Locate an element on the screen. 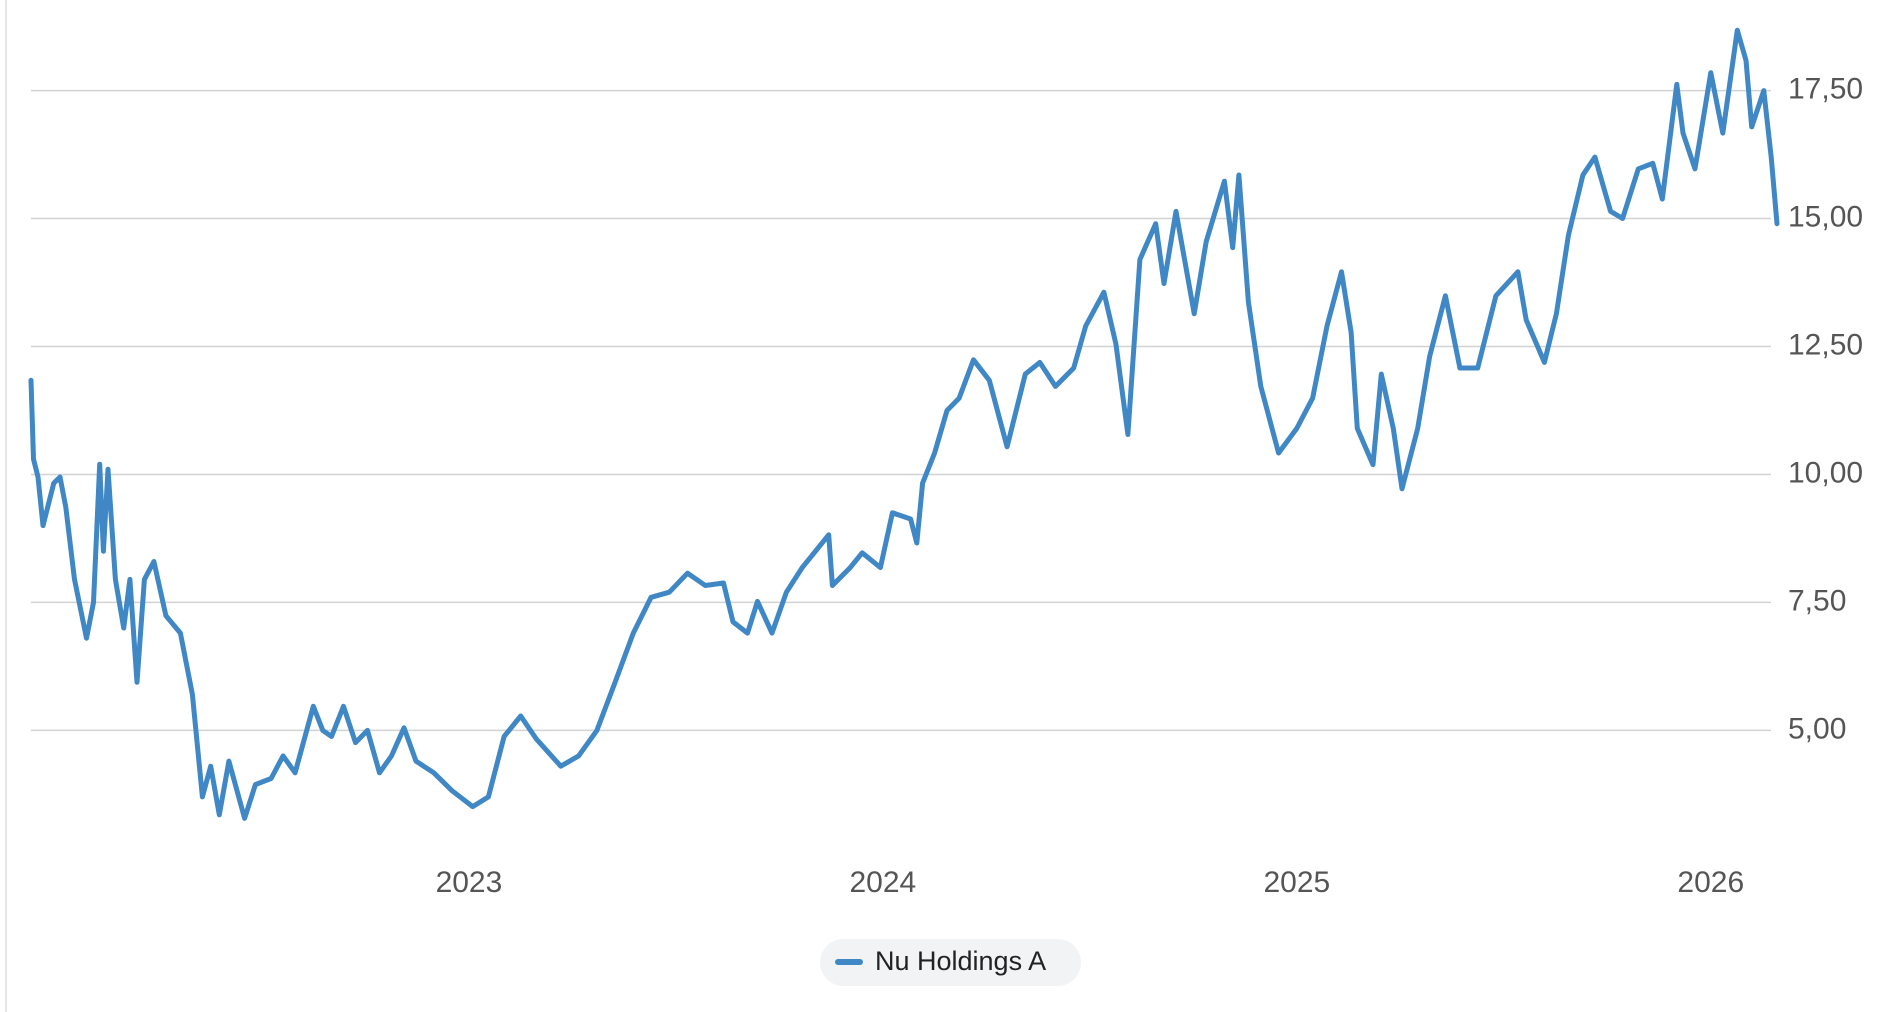  x-tick-label: 2026 is located at coordinates (1710, 882).